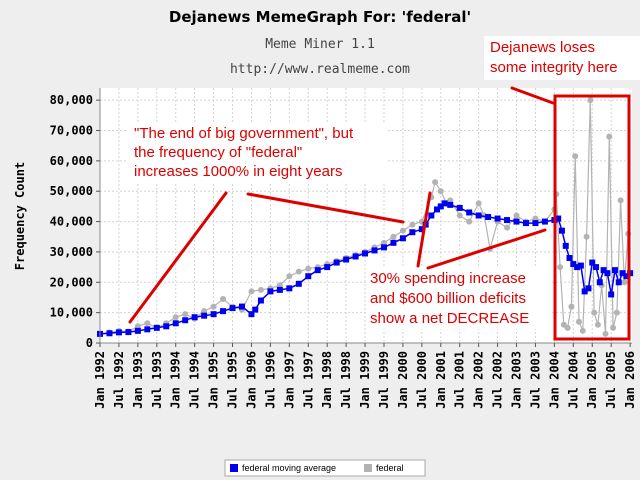  I want to click on annotation-line: some integrity here, so click(554, 67).